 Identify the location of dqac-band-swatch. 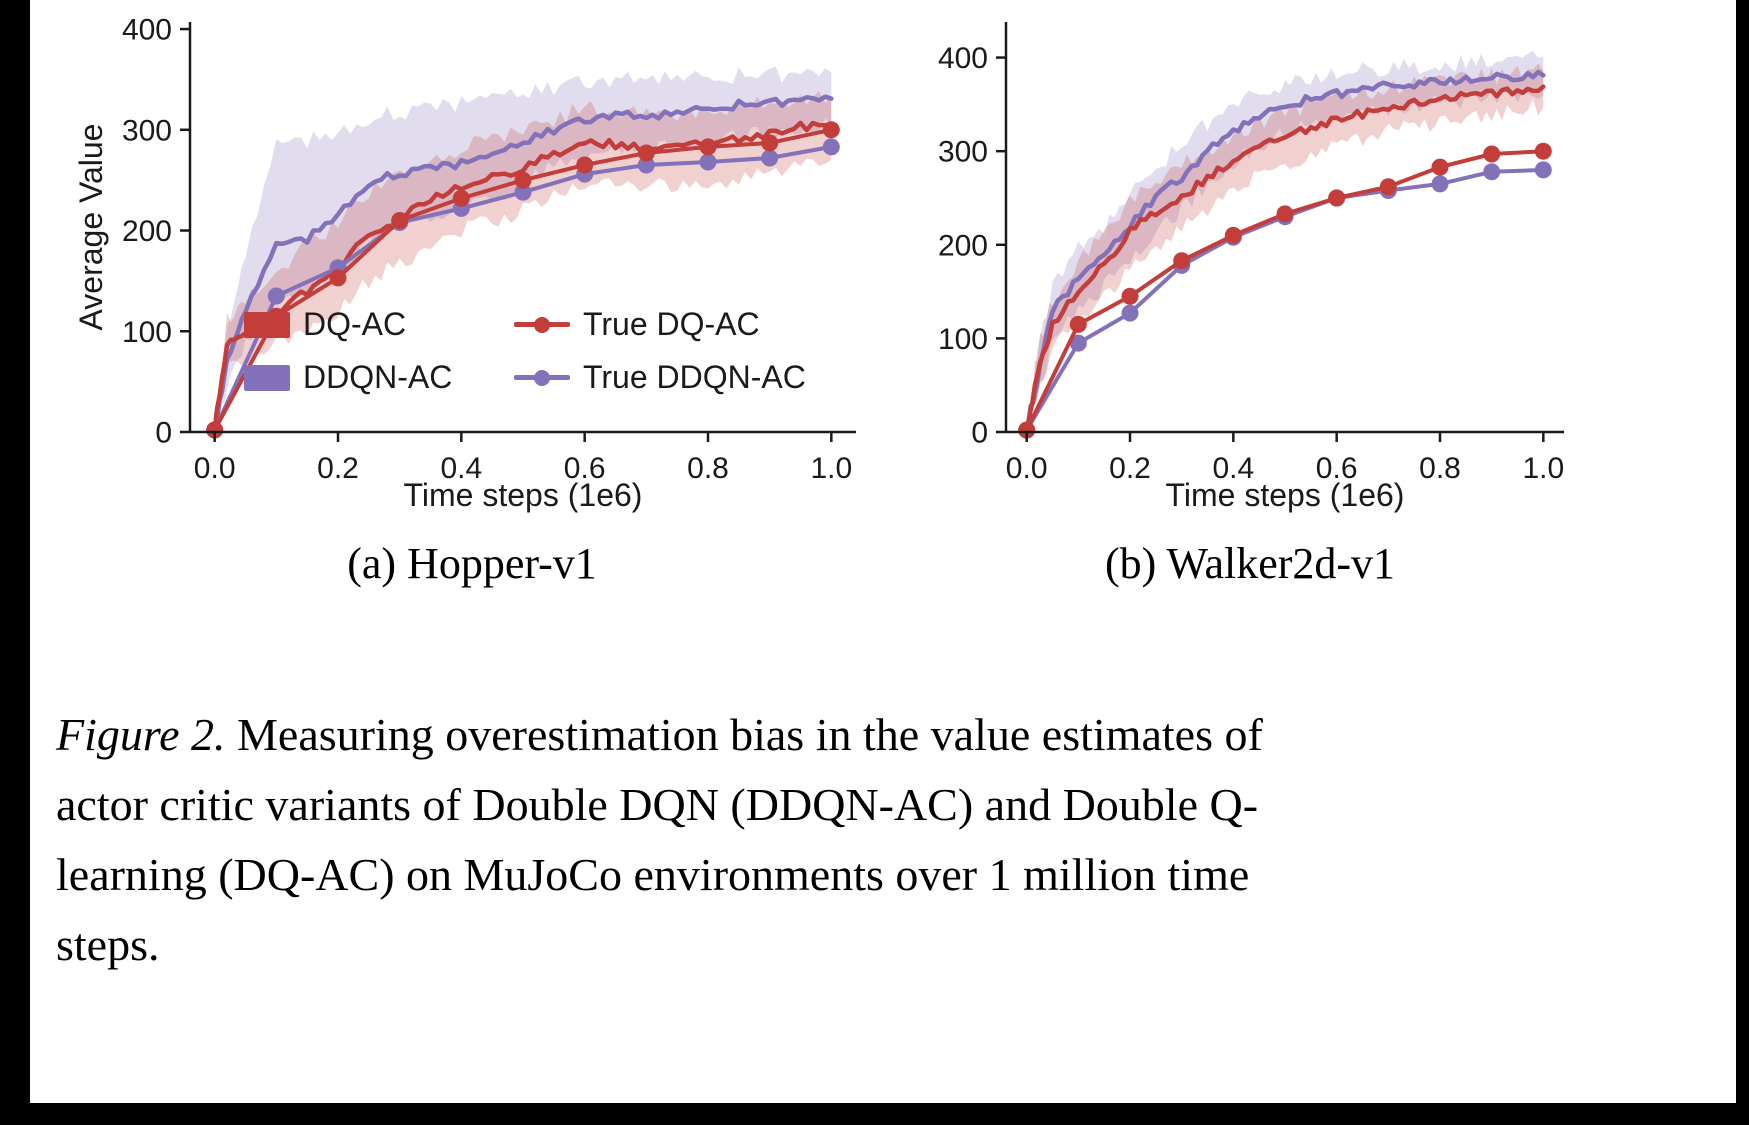
(267, 324).